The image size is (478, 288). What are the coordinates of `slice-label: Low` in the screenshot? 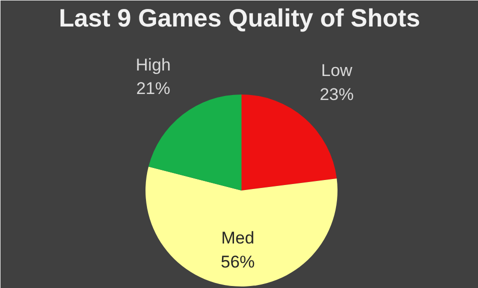 It's located at (337, 70).